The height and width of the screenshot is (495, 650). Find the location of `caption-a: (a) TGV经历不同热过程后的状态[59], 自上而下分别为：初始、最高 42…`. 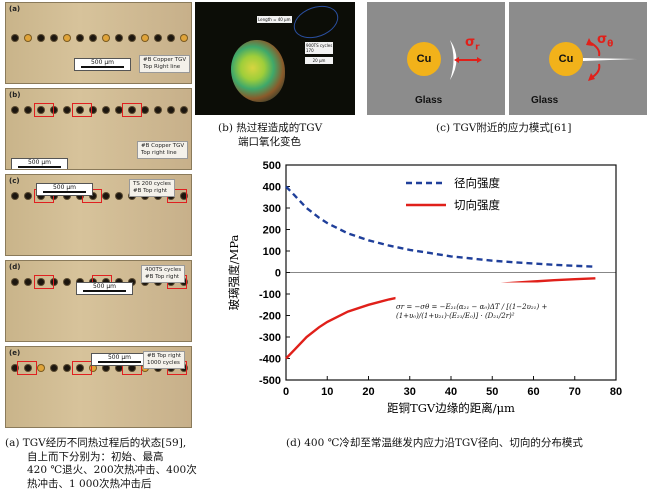

caption-a: (a) TGV经历不同热过程后的状态[59], 自上而下分别为：初始、最高 42… is located at coordinates (105, 464).